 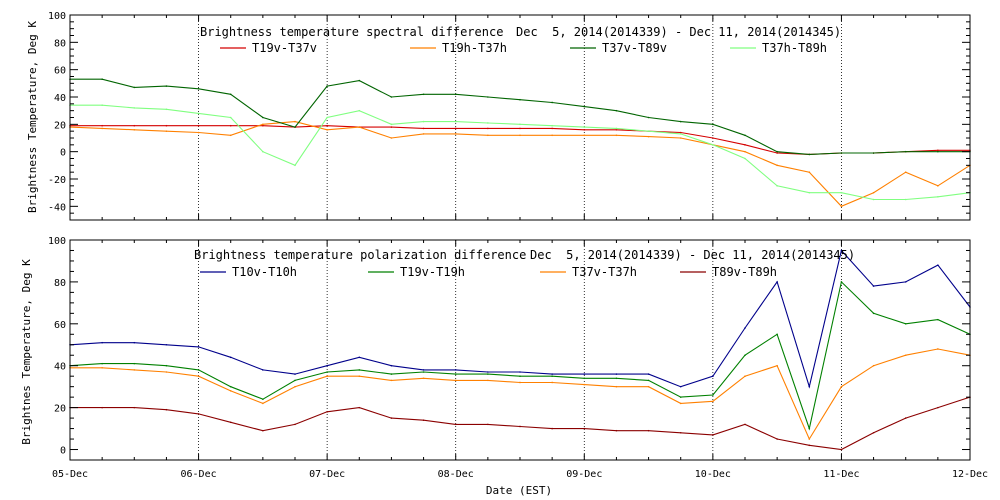 I want to click on x-tick-label: 11-Dec, so click(x=841, y=474).